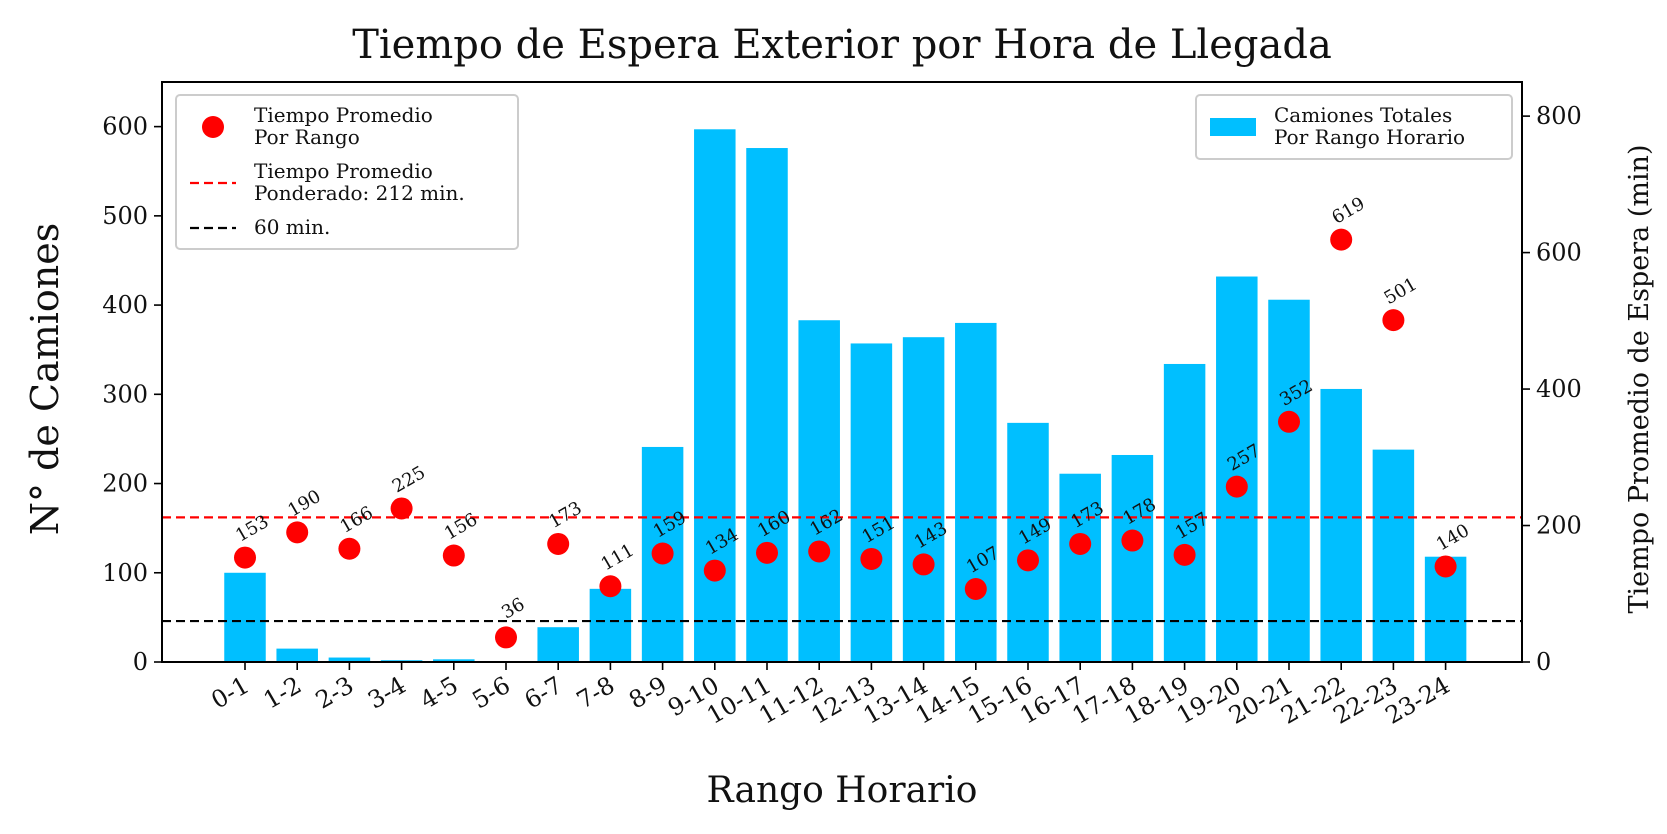 This screenshot has height=834, width=1667. I want to click on y-tick-label-200: 200, so click(125, 484).